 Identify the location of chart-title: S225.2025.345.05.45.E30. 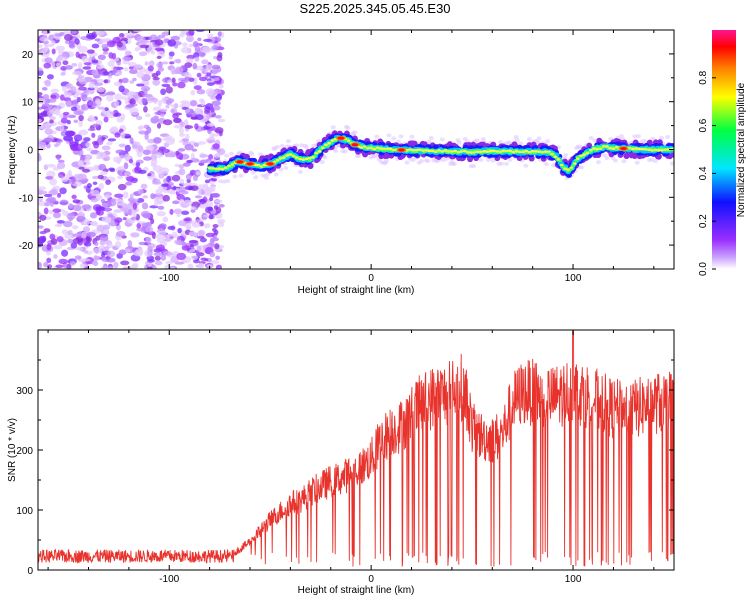
(375, 8).